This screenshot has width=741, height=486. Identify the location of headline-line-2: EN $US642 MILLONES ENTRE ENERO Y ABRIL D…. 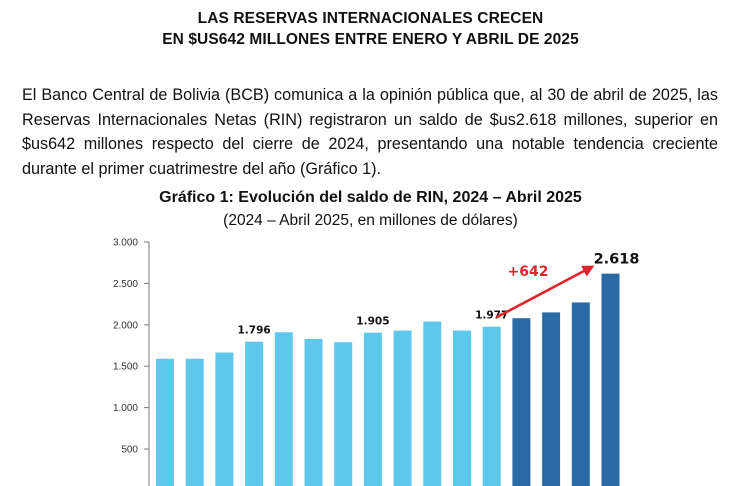
(370, 39).